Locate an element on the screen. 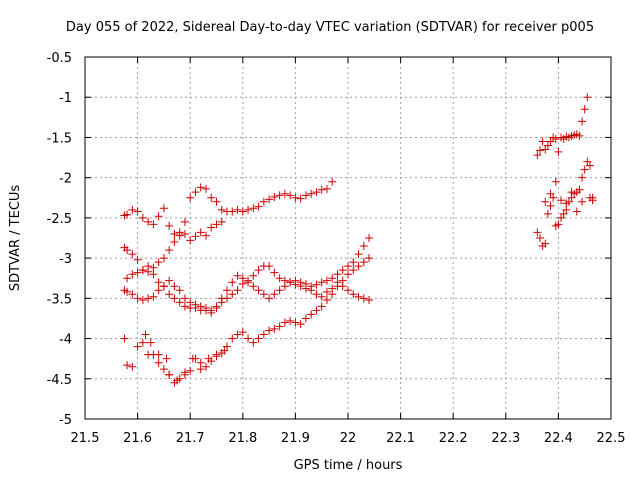  x-tick-label: 21.5 is located at coordinates (85, 438).